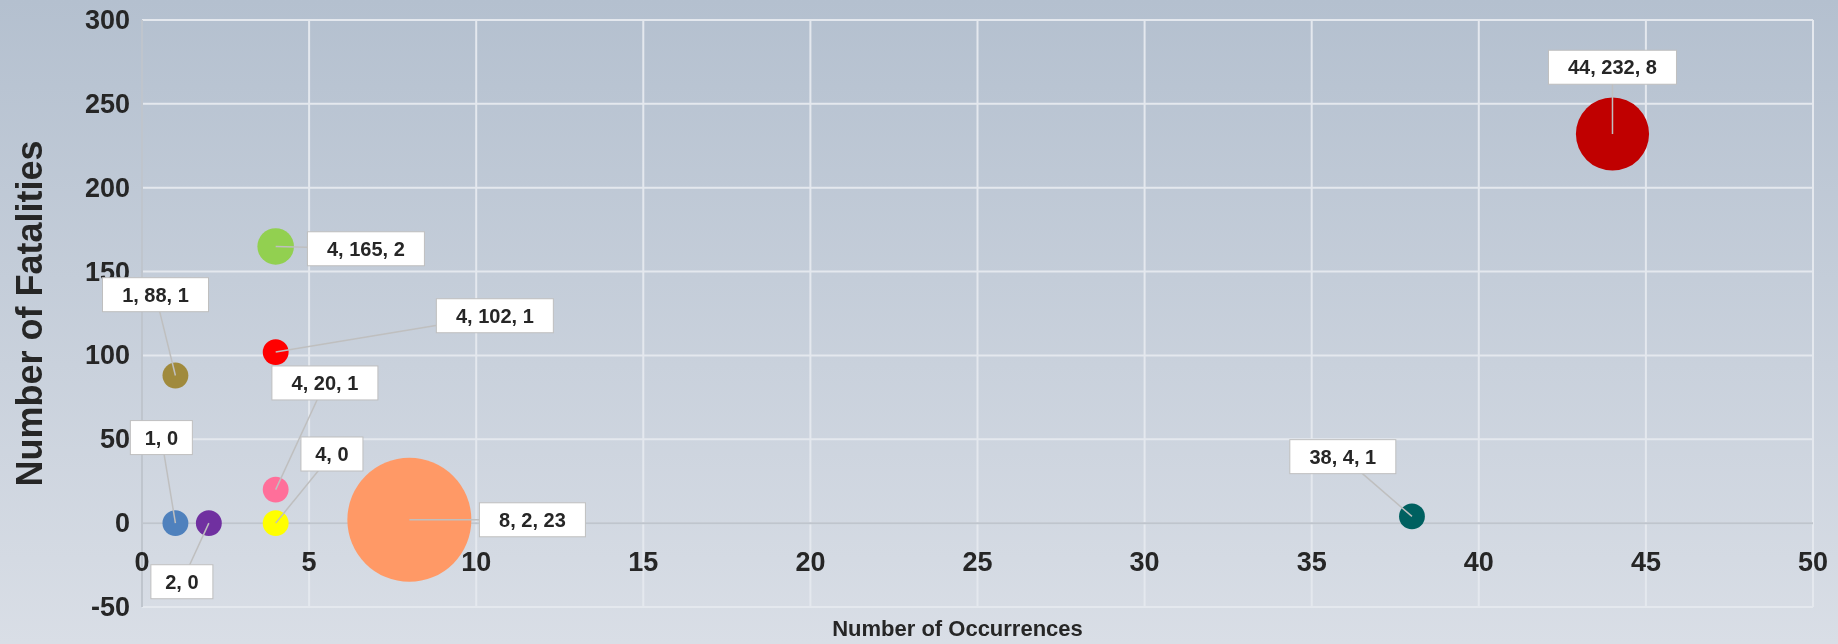 This screenshot has width=1838, height=644. What do you see at coordinates (107, 20) in the screenshot?
I see `y-tick-label: 300` at bounding box center [107, 20].